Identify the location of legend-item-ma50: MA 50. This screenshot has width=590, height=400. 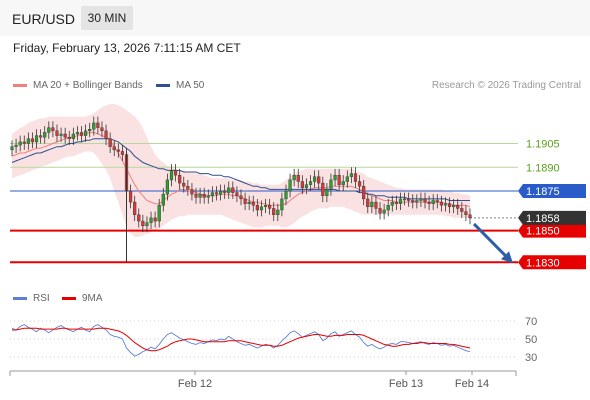
(180, 85).